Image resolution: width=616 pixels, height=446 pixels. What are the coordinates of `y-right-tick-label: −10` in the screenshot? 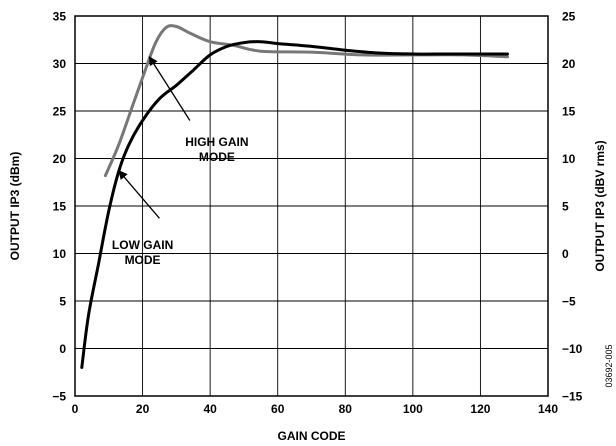 It's located at (572, 349).